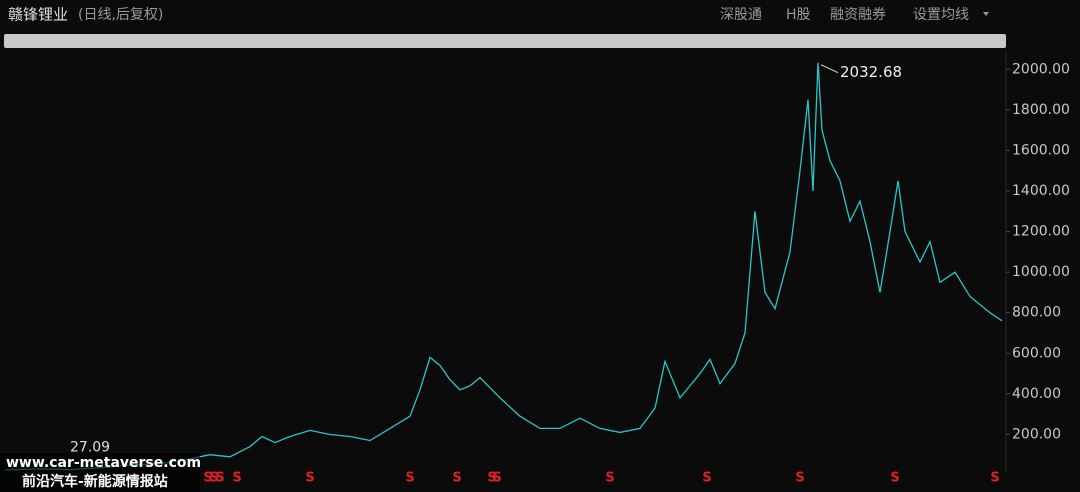 The height and width of the screenshot is (492, 1080). What do you see at coordinates (986, 14) in the screenshot?
I see `dropdown-icon` at bounding box center [986, 14].